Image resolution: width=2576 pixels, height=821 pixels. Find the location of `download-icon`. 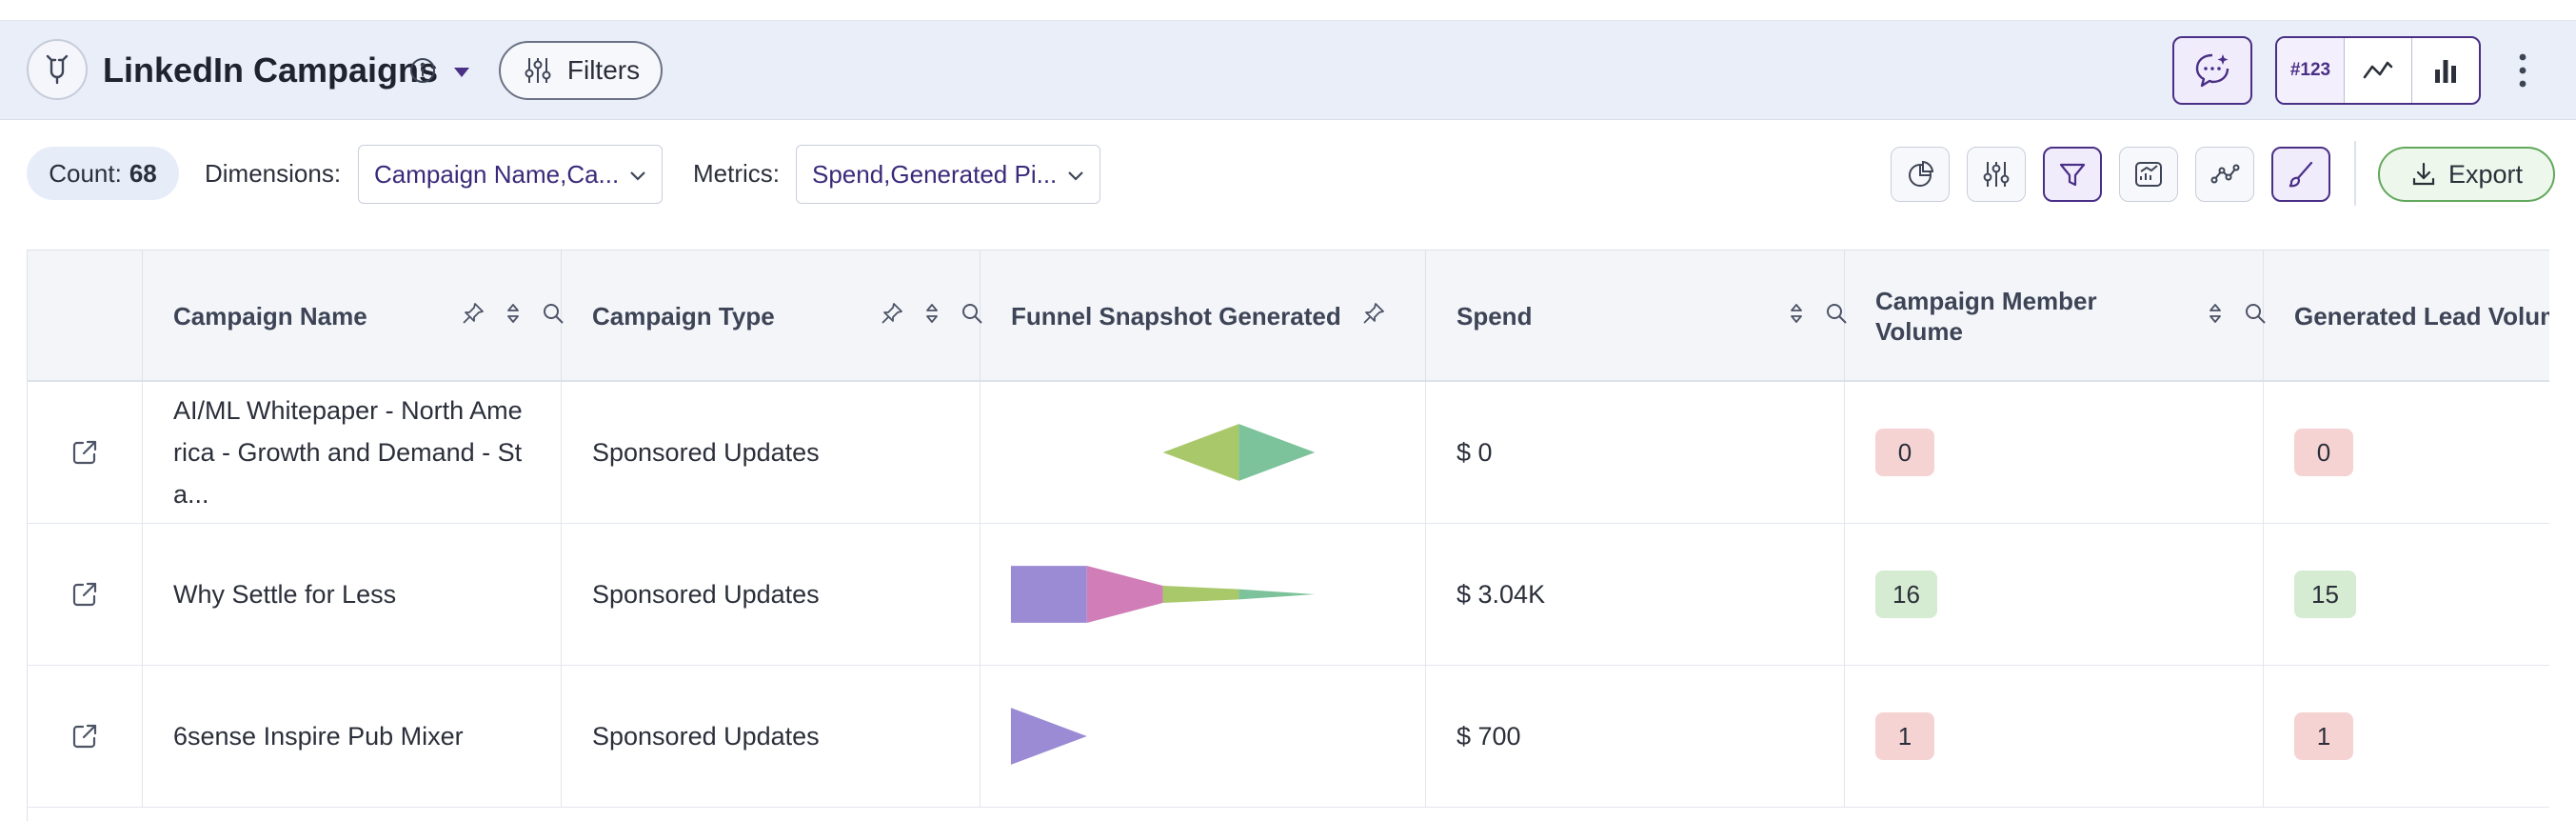

download-icon is located at coordinates (2423, 174).